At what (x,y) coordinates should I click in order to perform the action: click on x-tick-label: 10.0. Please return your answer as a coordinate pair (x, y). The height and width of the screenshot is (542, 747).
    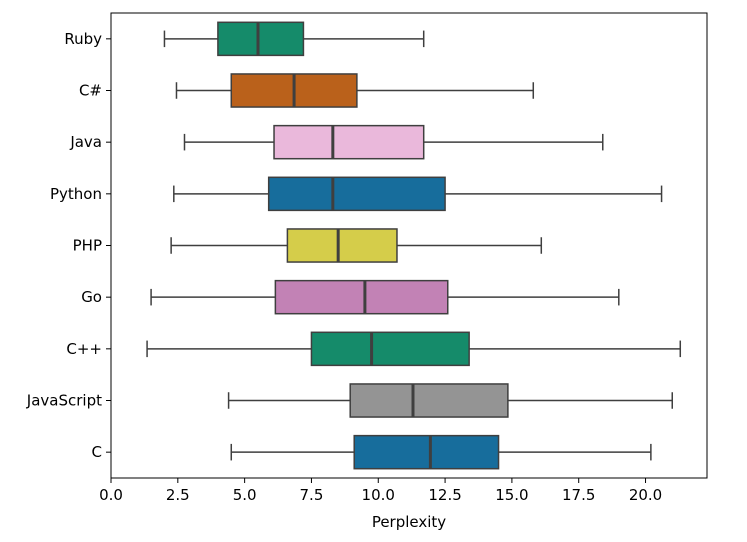
    Looking at the image, I should click on (378, 495).